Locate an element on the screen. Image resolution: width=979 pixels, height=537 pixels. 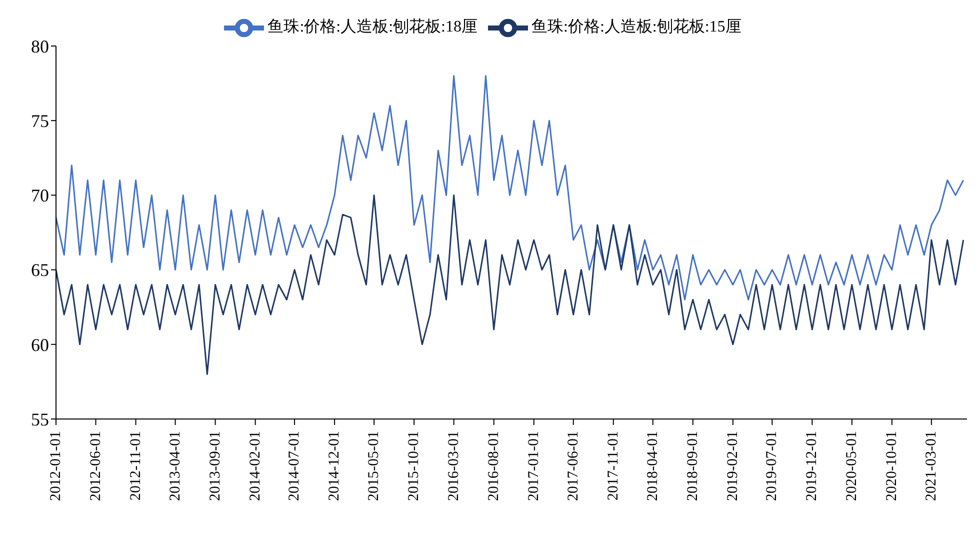
x-tick-label: 2016-03-01 is located at coordinates (454, 466).